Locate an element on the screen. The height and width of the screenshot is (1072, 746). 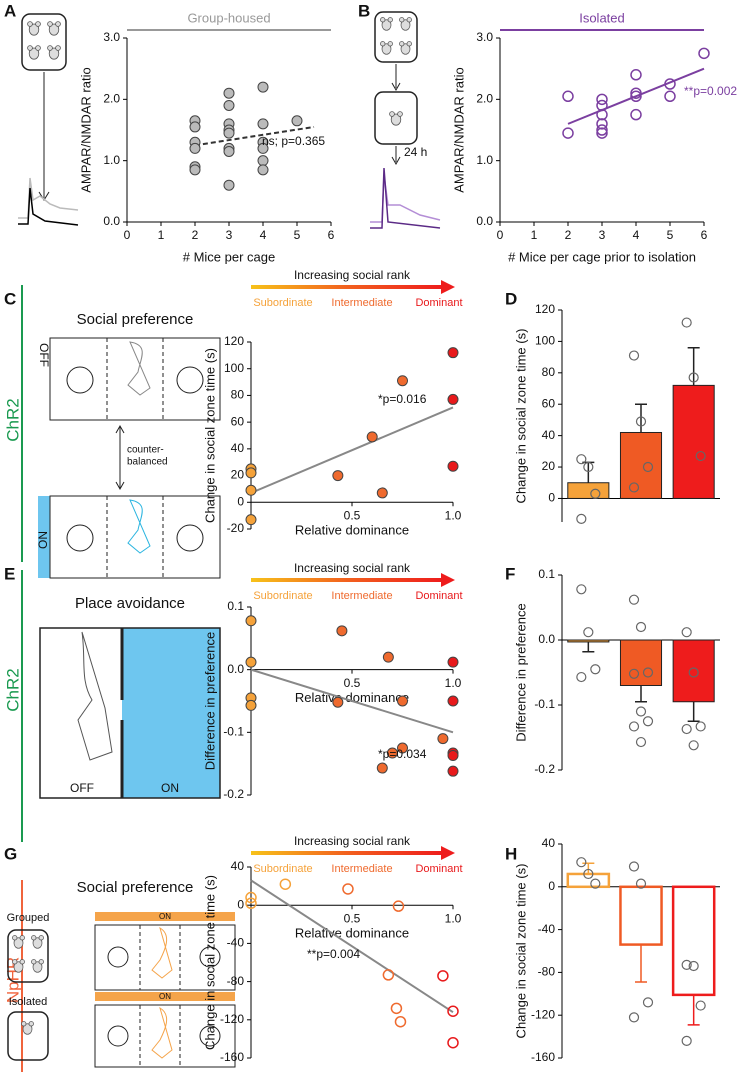
panel-letter: F is located at coordinates (510, 573).